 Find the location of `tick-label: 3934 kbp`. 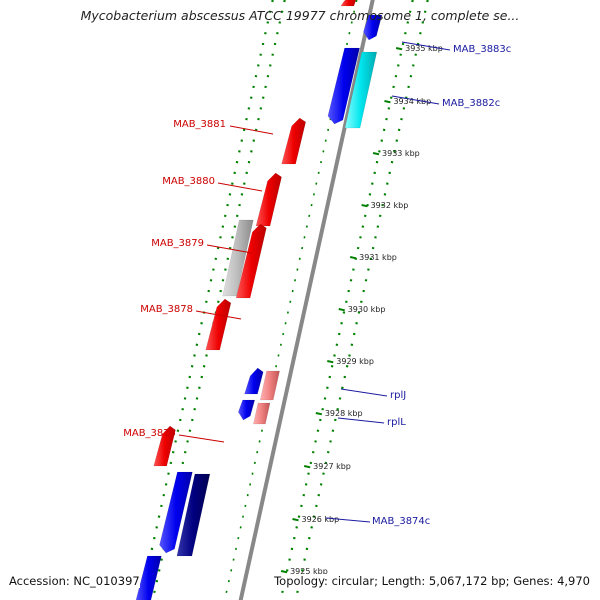

tick-label: 3934 kbp is located at coordinates (412, 101).